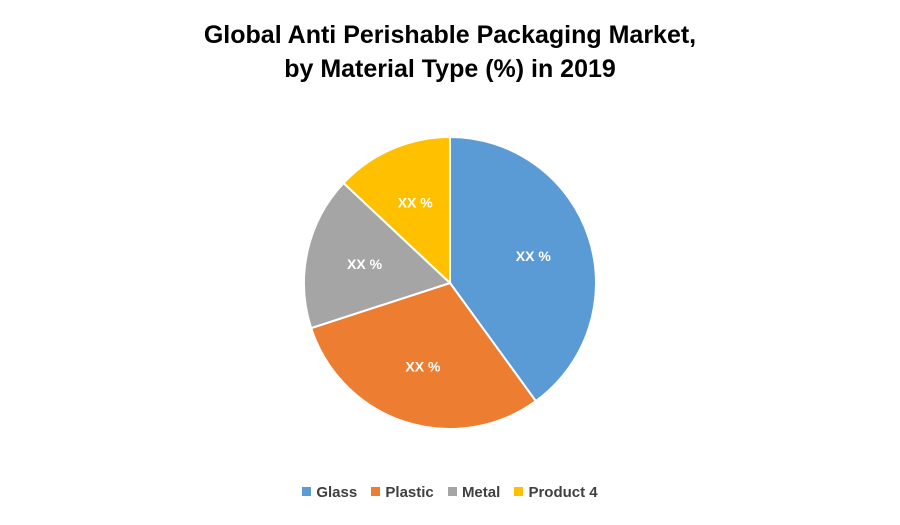 Image resolution: width=900 pixels, height=525 pixels. Describe the element at coordinates (563, 492) in the screenshot. I see `legend-label-product-4: Product 4` at that location.